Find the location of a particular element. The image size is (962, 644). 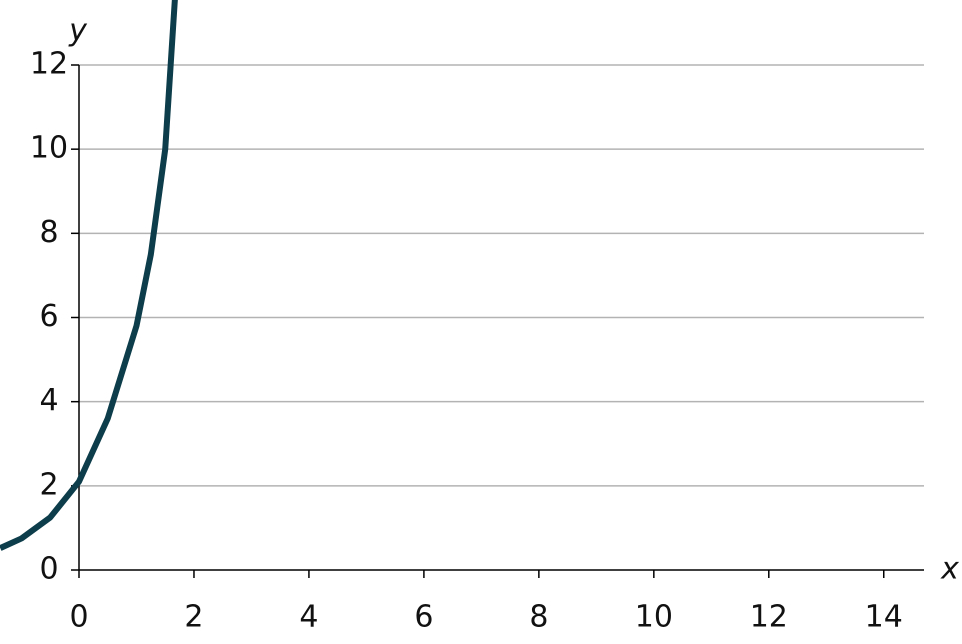

y-tick-label: 4 is located at coordinates (48, 400).